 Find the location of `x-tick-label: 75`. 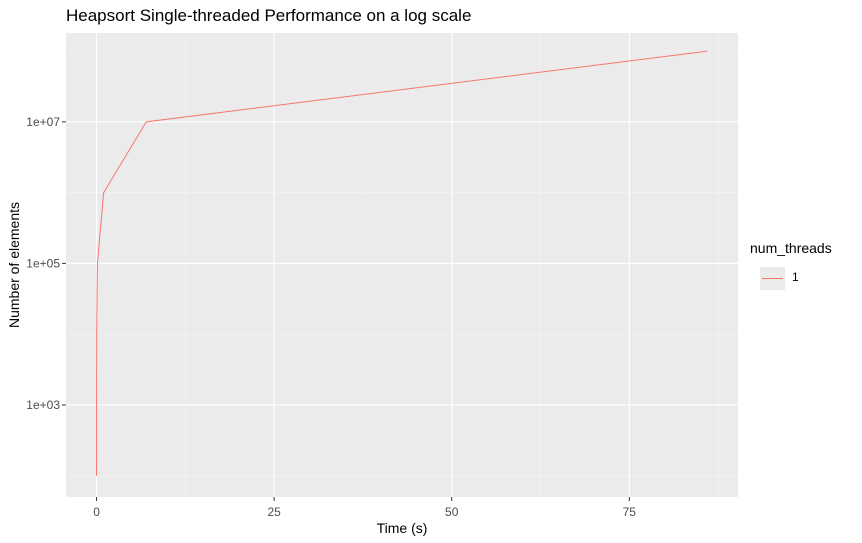

x-tick-label: 75 is located at coordinates (630, 512).